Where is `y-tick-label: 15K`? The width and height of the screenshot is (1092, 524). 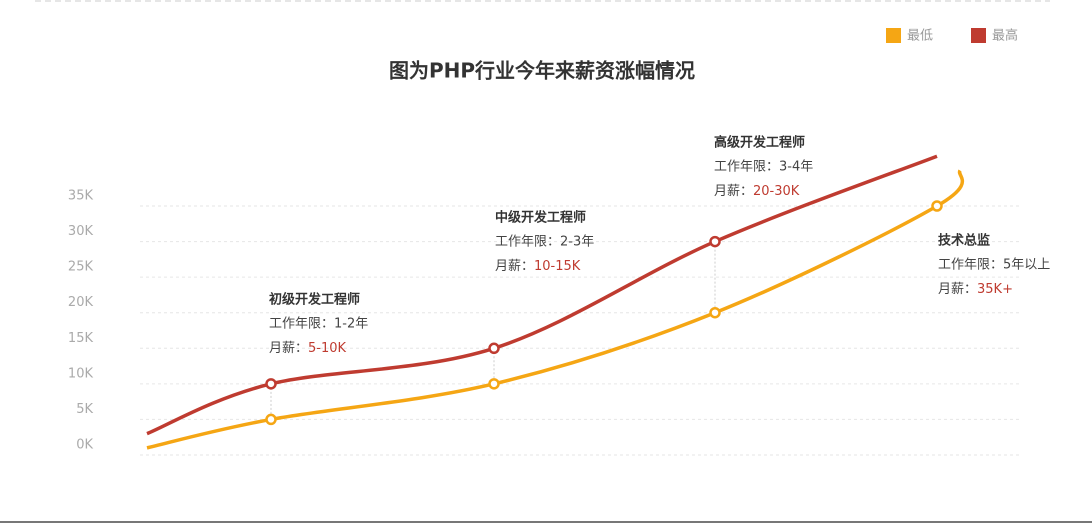
y-tick-label: 15K is located at coordinates (81, 338).